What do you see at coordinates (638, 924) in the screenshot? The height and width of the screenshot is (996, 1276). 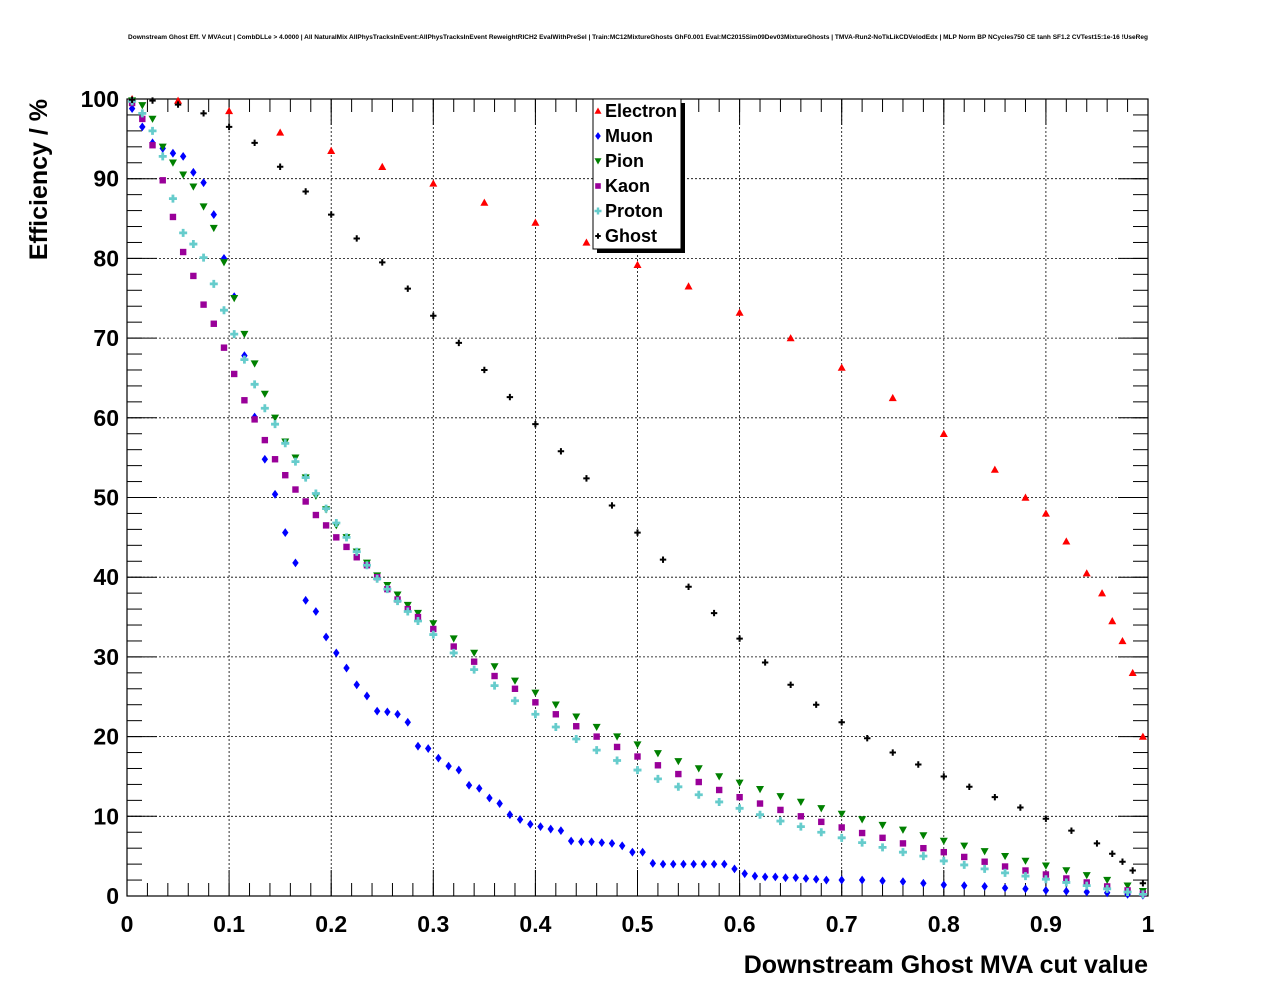 I see `x-tick-label: 0.5` at bounding box center [638, 924].